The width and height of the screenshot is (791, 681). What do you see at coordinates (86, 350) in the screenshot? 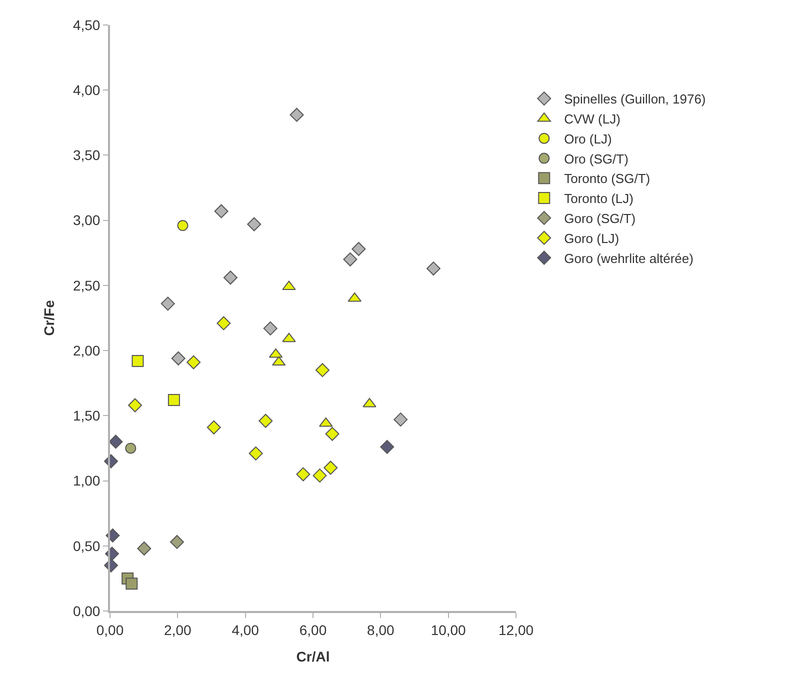
I see `y-tick-label: 2,00` at bounding box center [86, 350].